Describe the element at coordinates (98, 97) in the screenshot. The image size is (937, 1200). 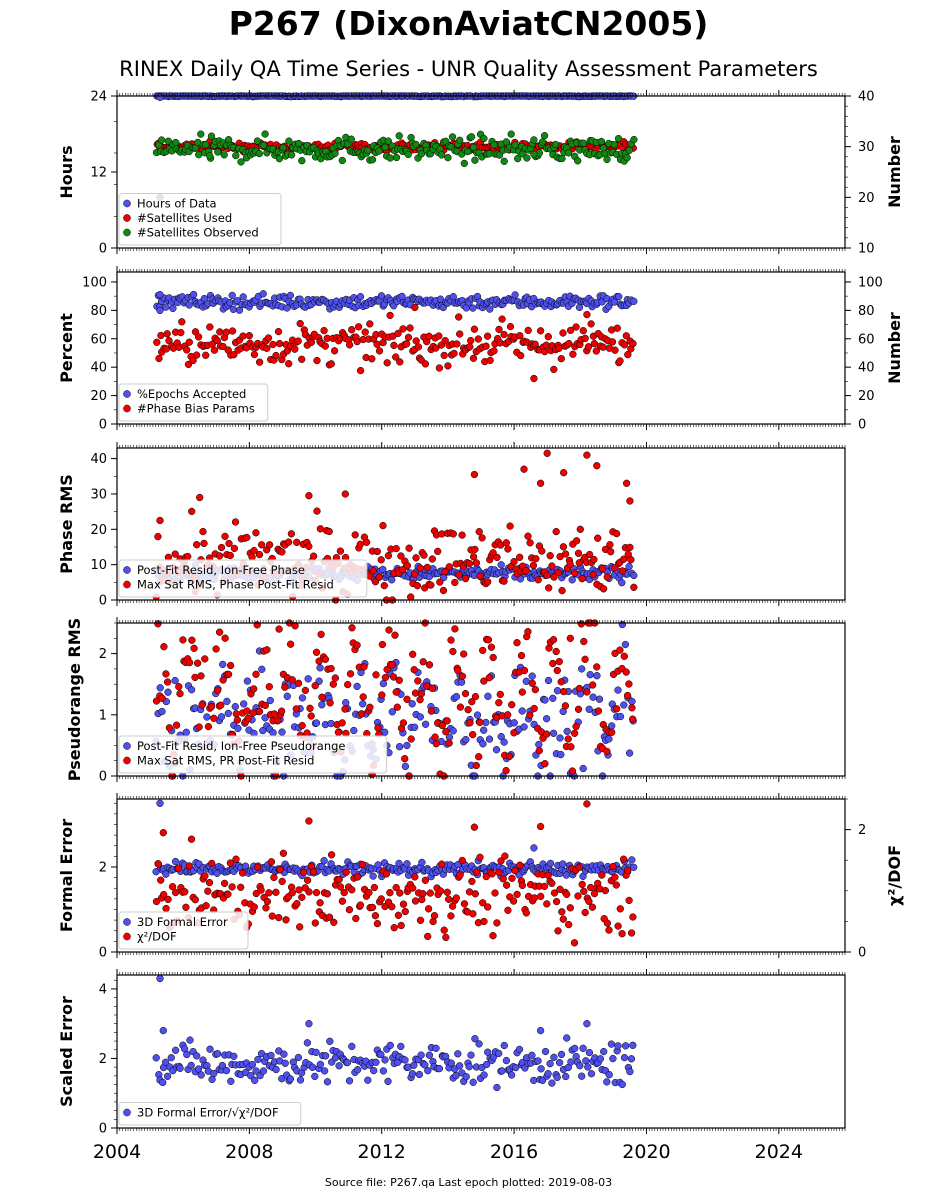
I see `y-tick-label: 24` at that location.